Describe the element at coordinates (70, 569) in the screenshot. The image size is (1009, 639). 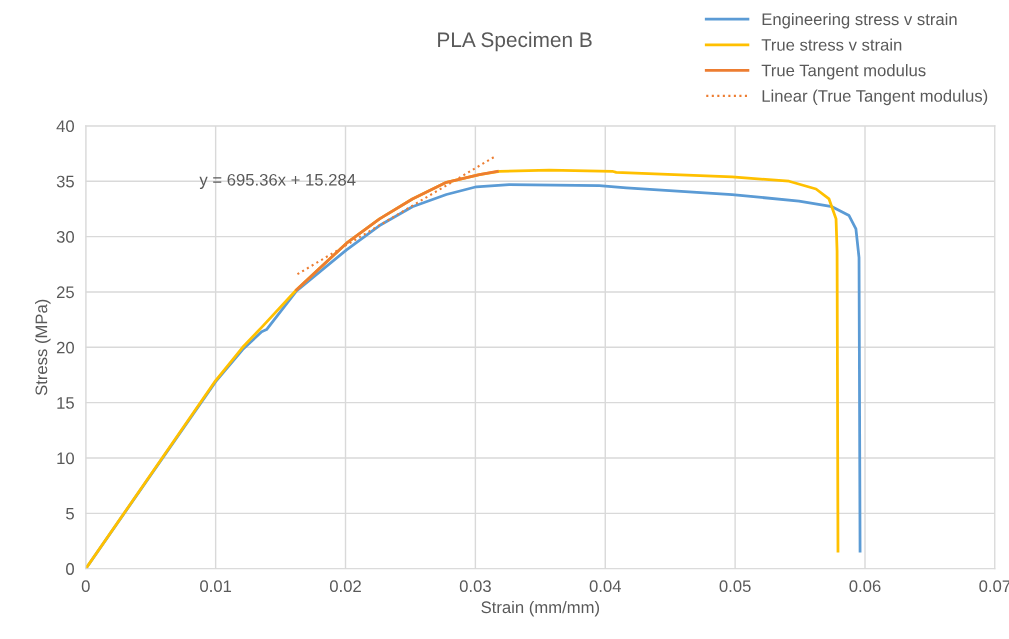
I see `y-tick-label: 0` at that location.